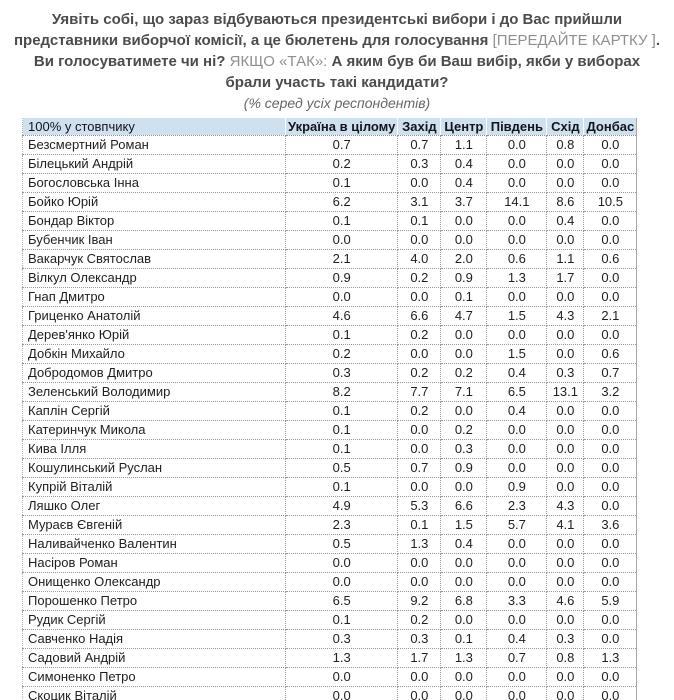  Describe the element at coordinates (342, 544) in the screenshot. I see `value-cell: 0.5` at that location.